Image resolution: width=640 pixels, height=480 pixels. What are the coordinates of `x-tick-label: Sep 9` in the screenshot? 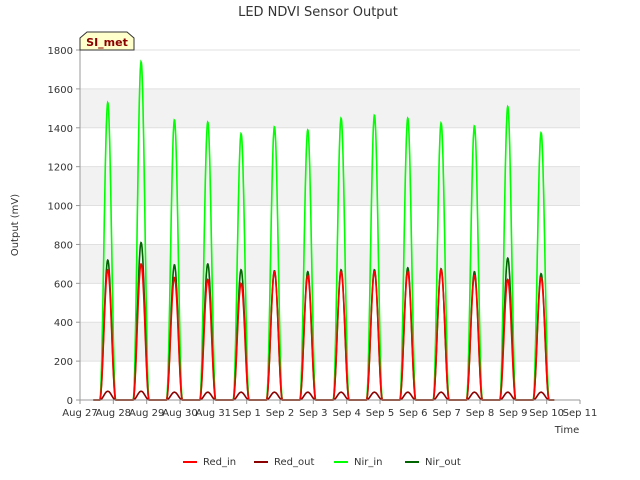 It's located at (513, 413).